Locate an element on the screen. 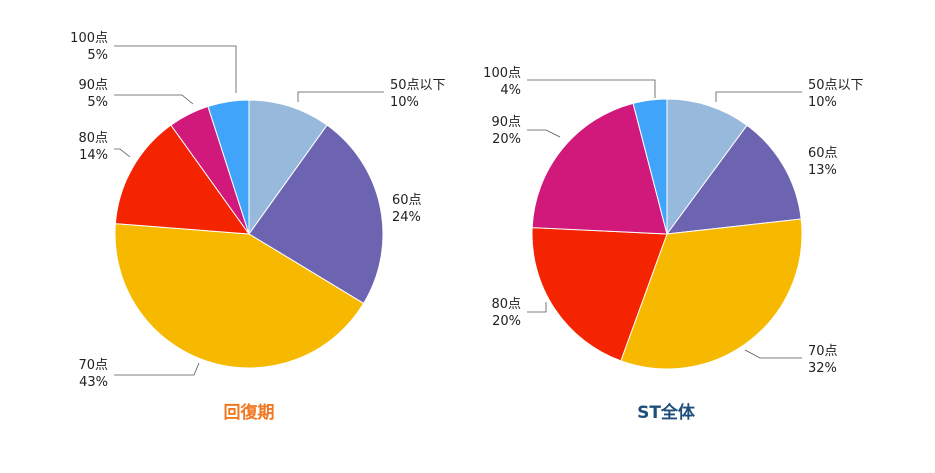  slice-percent: 4% is located at coordinates (510, 90).